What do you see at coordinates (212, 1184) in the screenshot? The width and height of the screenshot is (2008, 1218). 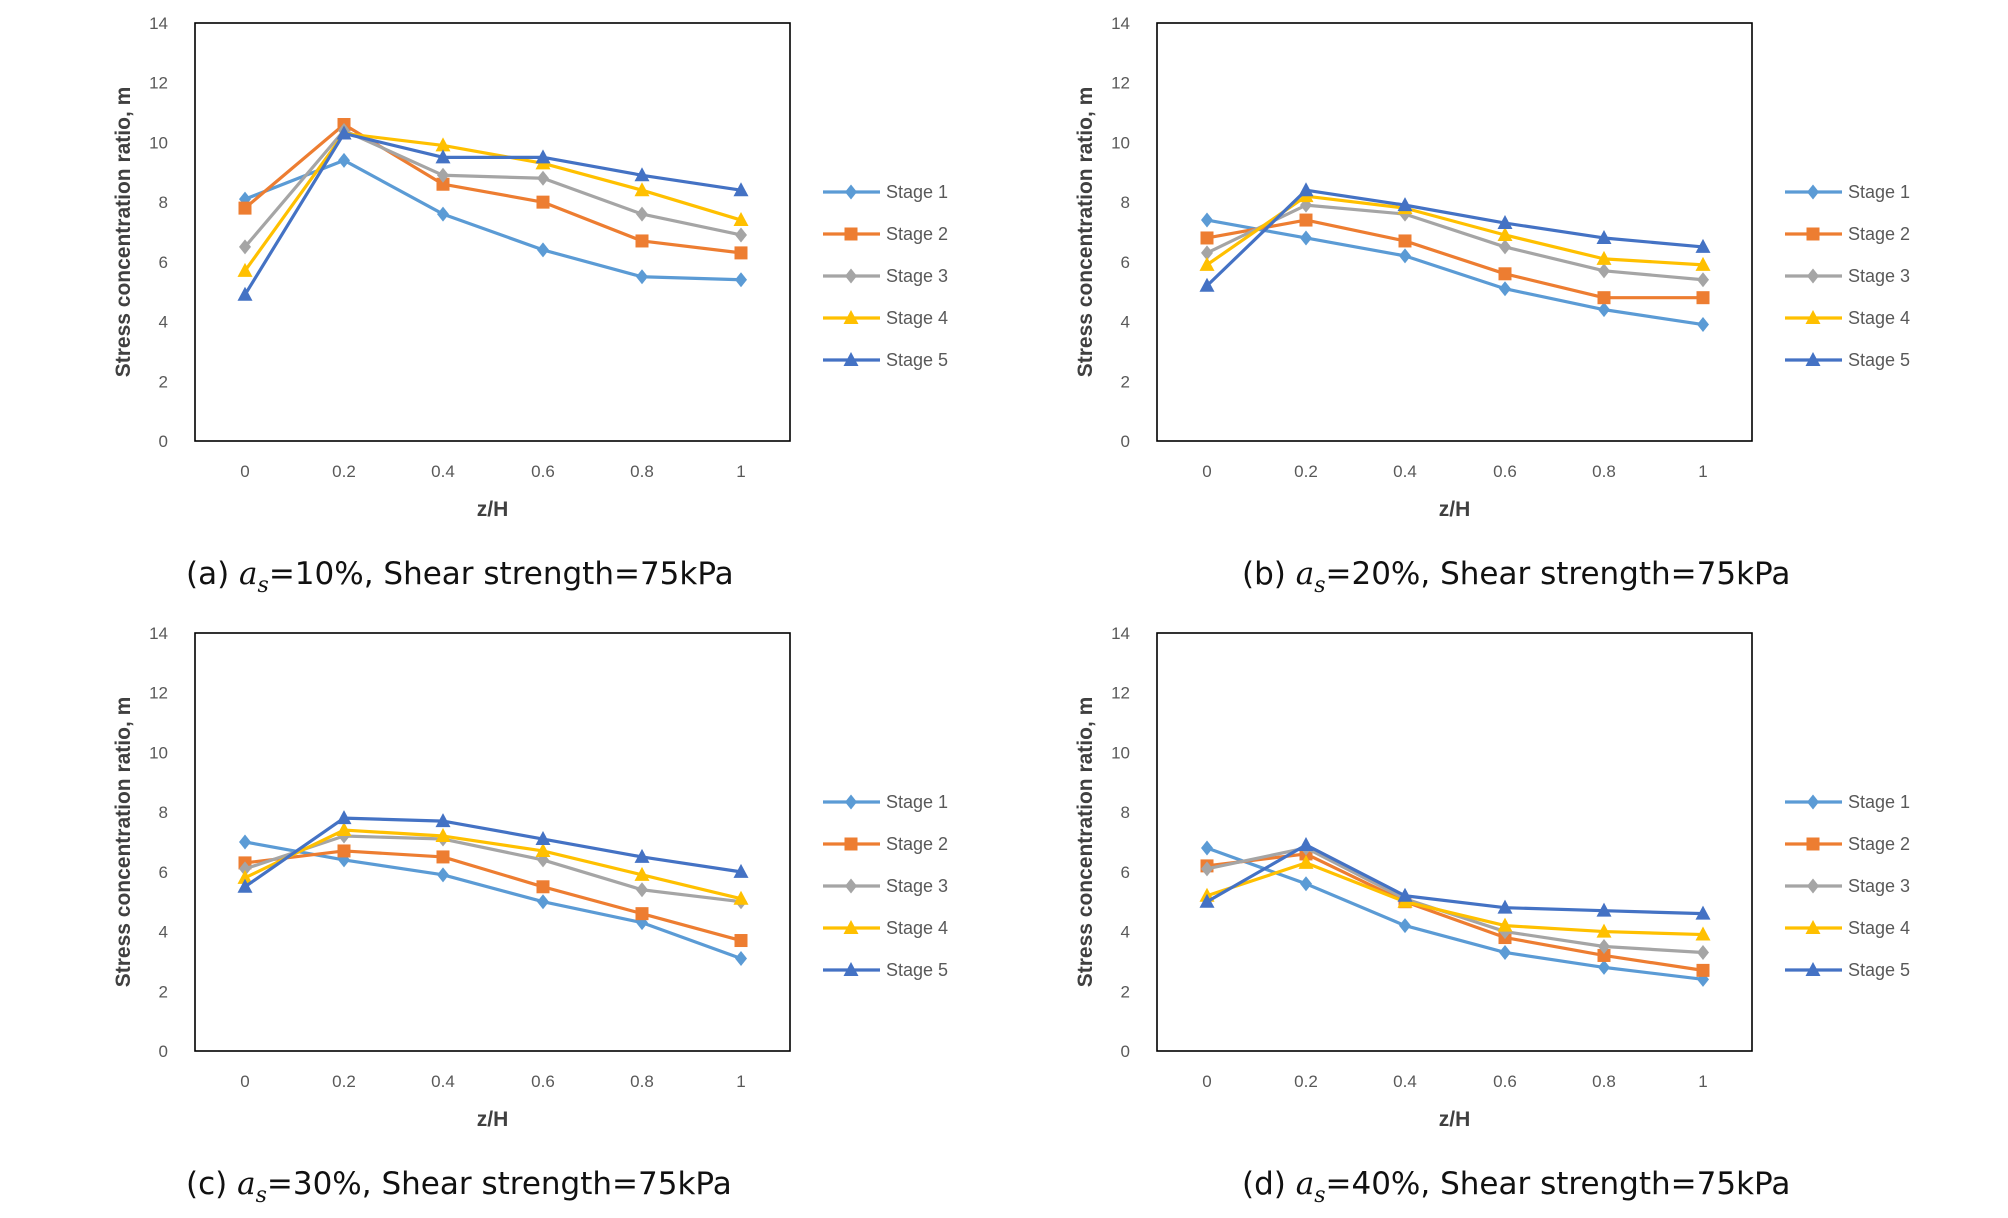 I see `caption-prefix: (c)` at bounding box center [212, 1184].